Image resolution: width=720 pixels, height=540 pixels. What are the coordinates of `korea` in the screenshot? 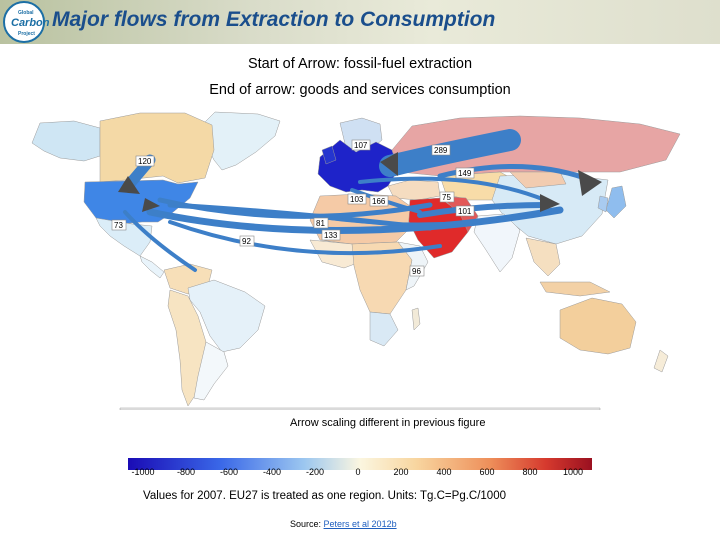 It's located at (603, 204).